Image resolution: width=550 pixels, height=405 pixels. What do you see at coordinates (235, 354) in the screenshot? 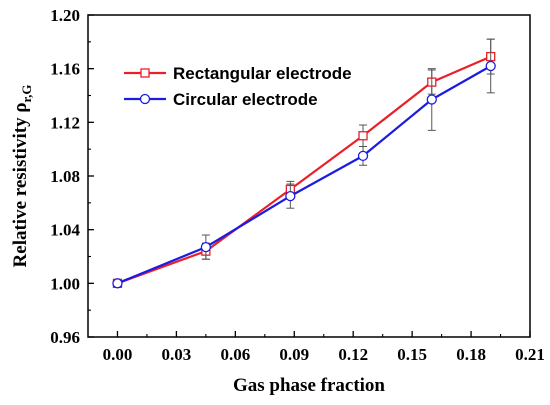
I see `x-tick-label: 0.06` at bounding box center [235, 354].